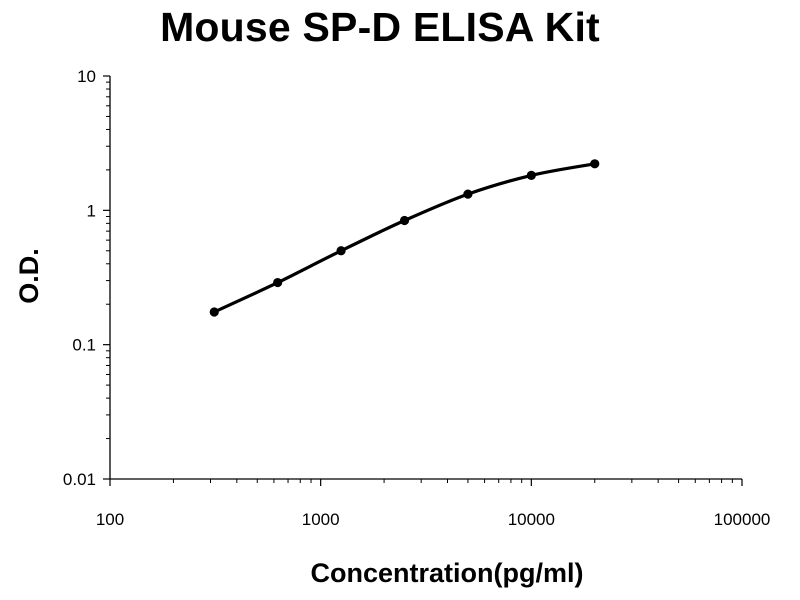  Describe the element at coordinates (380, 27) in the screenshot. I see `chart-title: Mouse SP-D ELISA Kit` at that location.